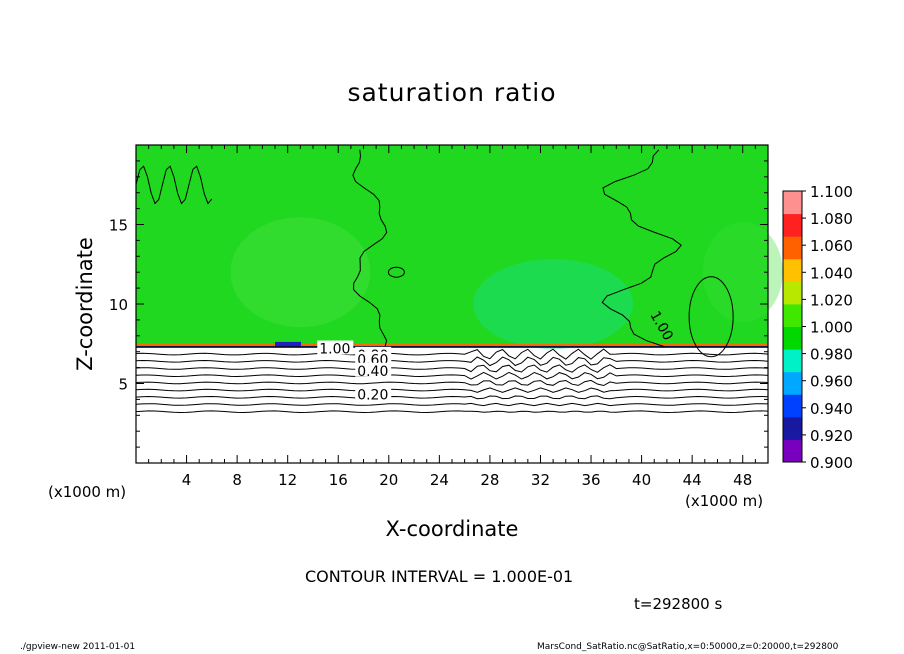 Image resolution: width=904 pixels, height=654 pixels. Describe the element at coordinates (678, 604) in the screenshot. I see `time-label: t=292800 s` at that location.